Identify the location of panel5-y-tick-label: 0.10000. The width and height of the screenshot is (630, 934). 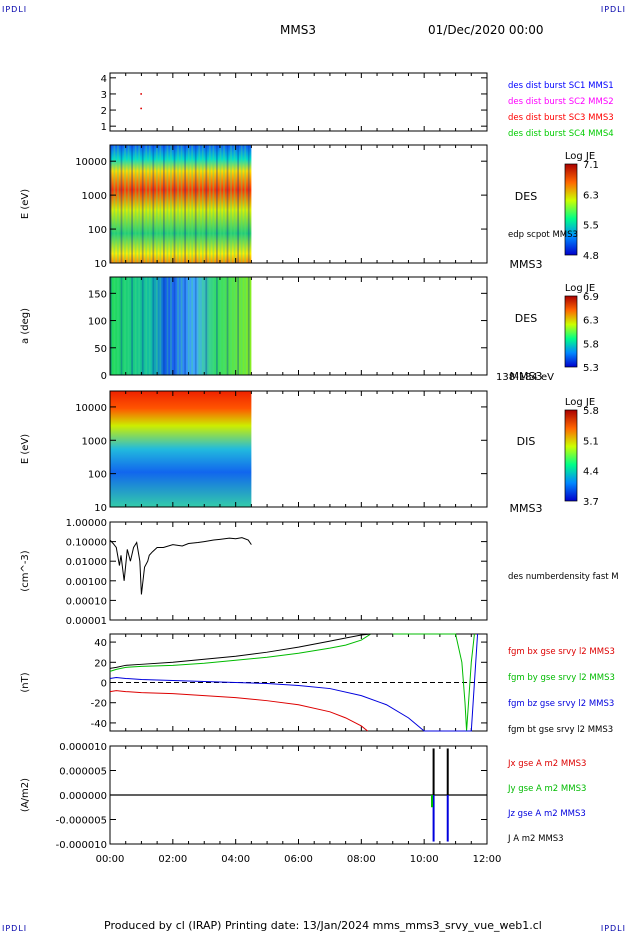
(86, 543).